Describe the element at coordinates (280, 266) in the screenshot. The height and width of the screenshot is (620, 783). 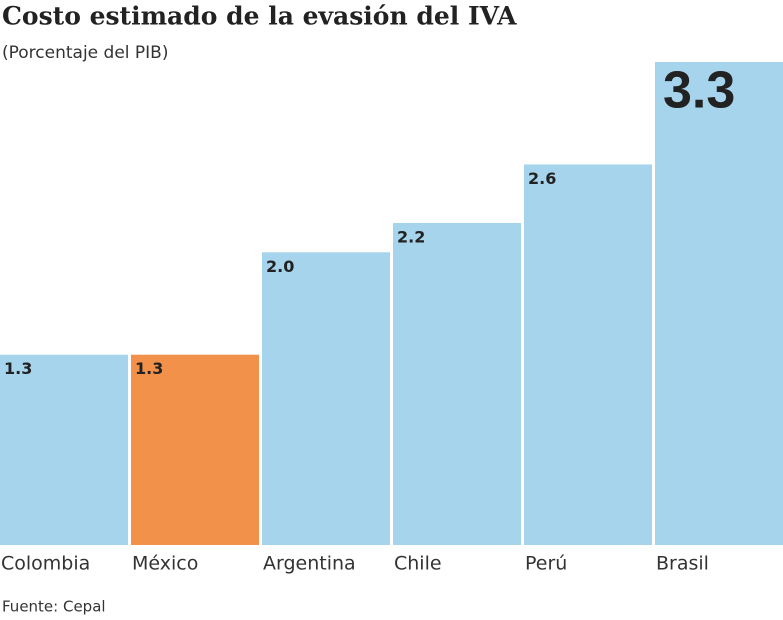
I see `value-label: 2.0` at that location.